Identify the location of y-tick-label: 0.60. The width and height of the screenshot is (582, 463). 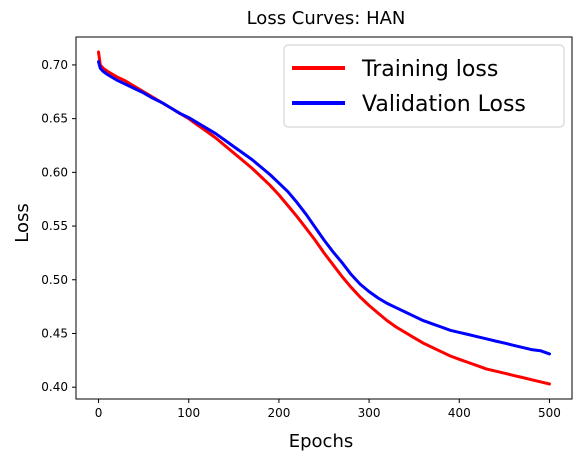
(54, 172).